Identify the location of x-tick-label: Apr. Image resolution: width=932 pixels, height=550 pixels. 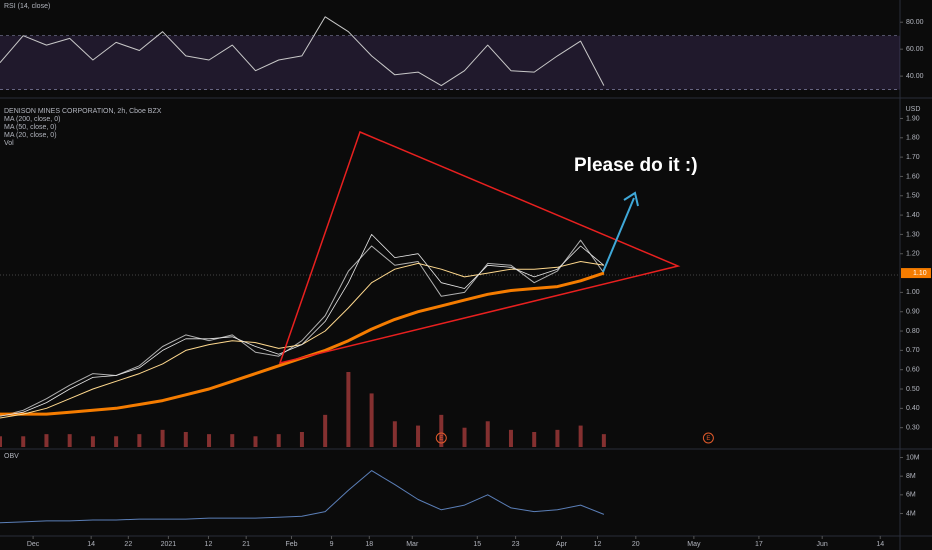
(562, 544).